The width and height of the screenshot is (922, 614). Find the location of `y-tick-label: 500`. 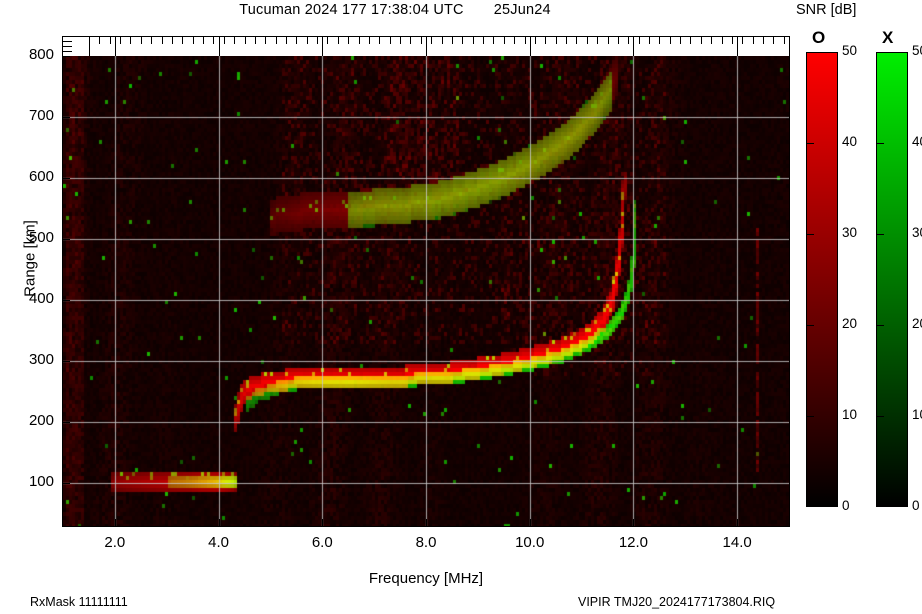

y-tick-label: 500 is located at coordinates (41, 238).